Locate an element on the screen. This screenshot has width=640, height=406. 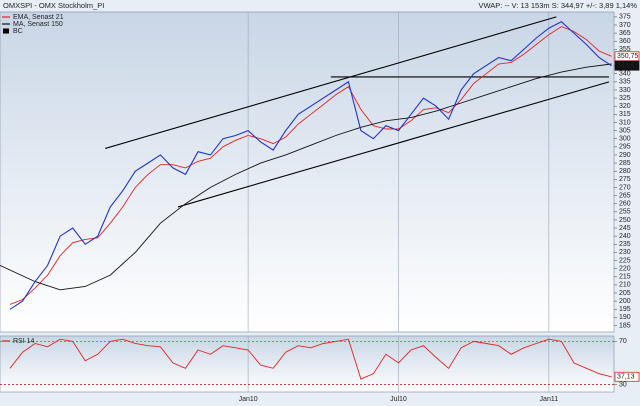
legend-label: EMA, Senast 21 is located at coordinates (38, 17).